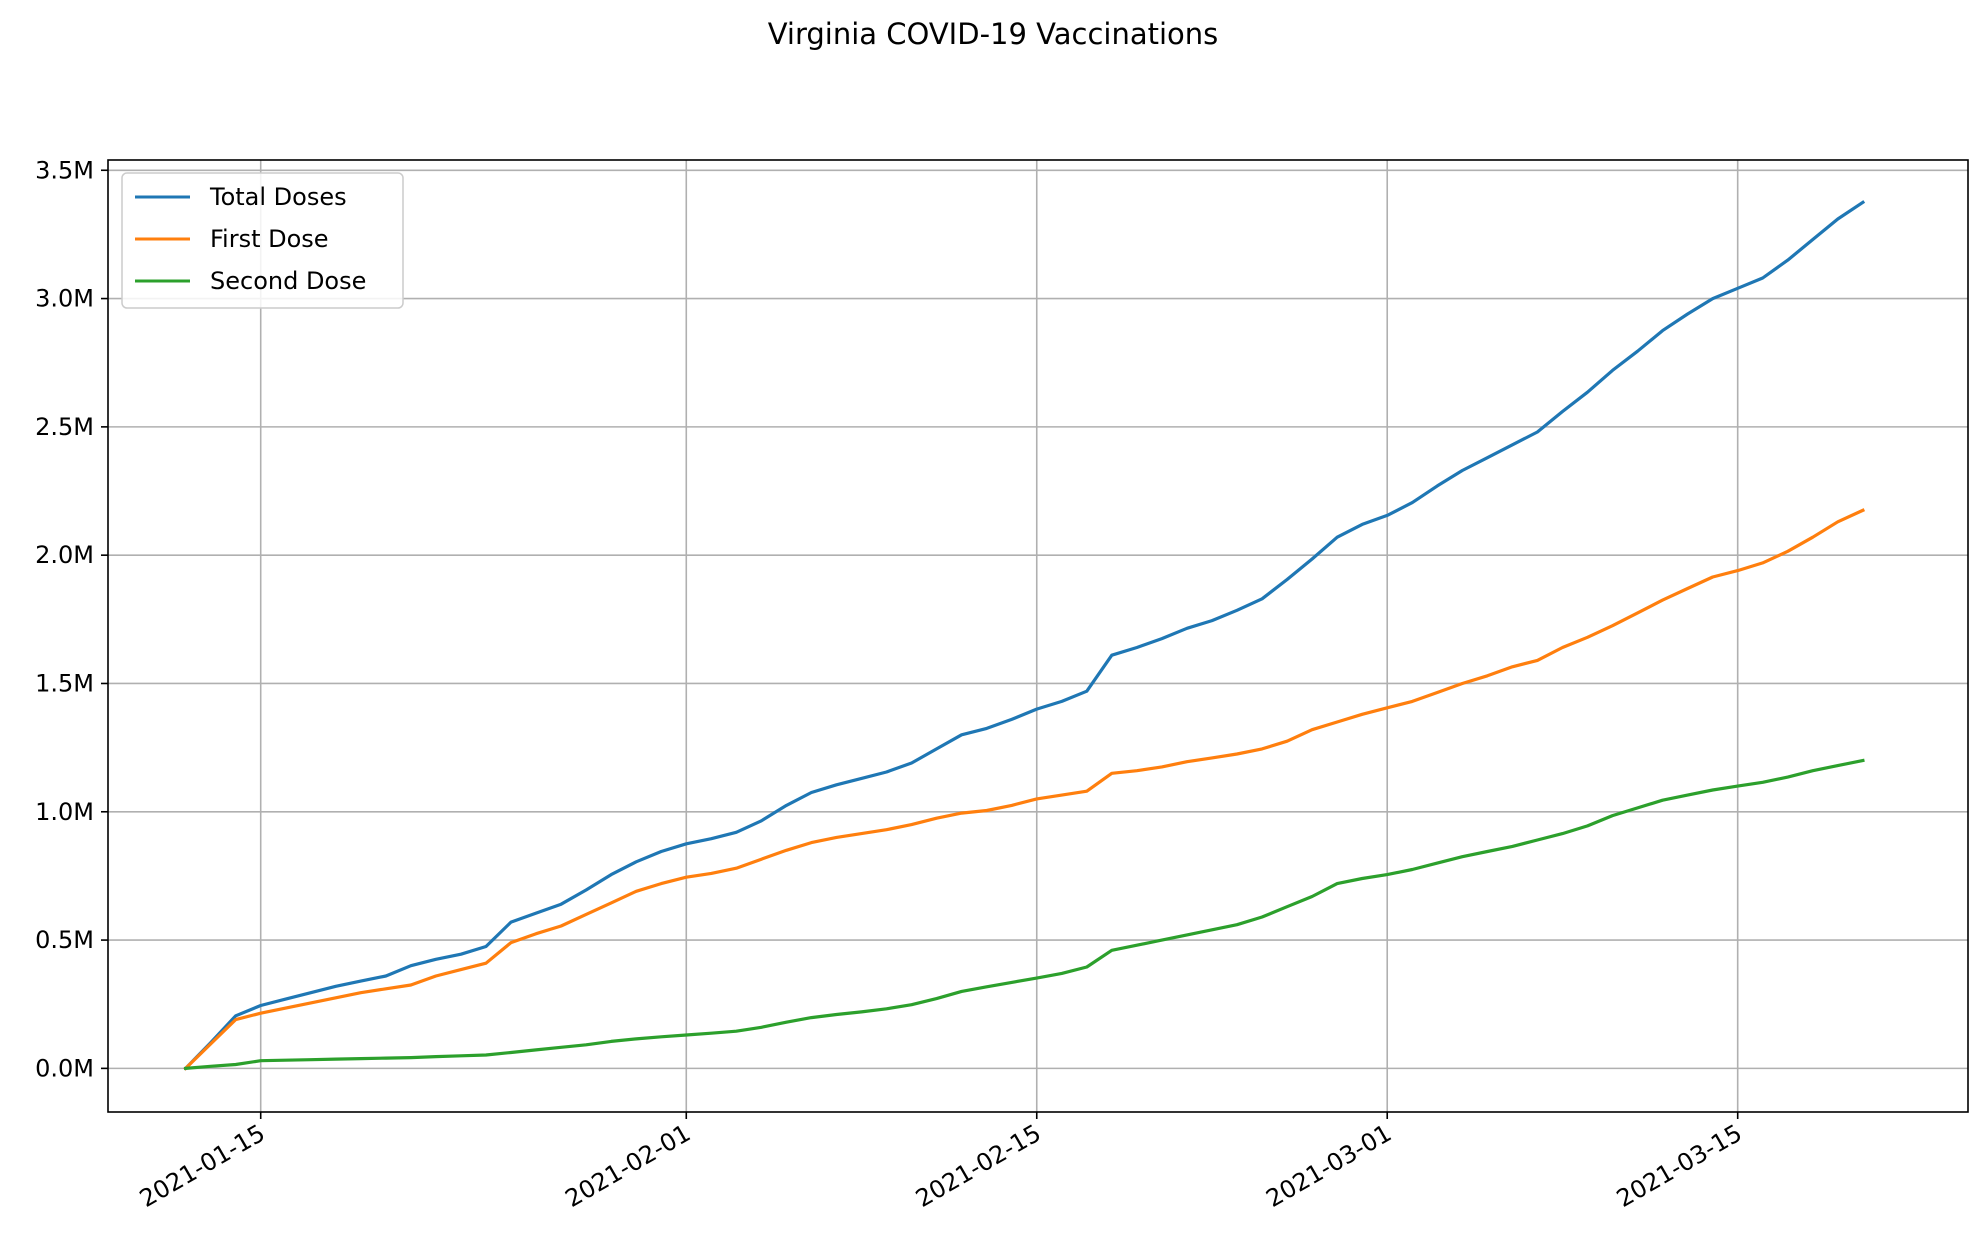 Image resolution: width=1987 pixels, height=1256 pixels. Describe the element at coordinates (278, 197) in the screenshot. I see `legend-label-total-doses: Total Doses` at that location.